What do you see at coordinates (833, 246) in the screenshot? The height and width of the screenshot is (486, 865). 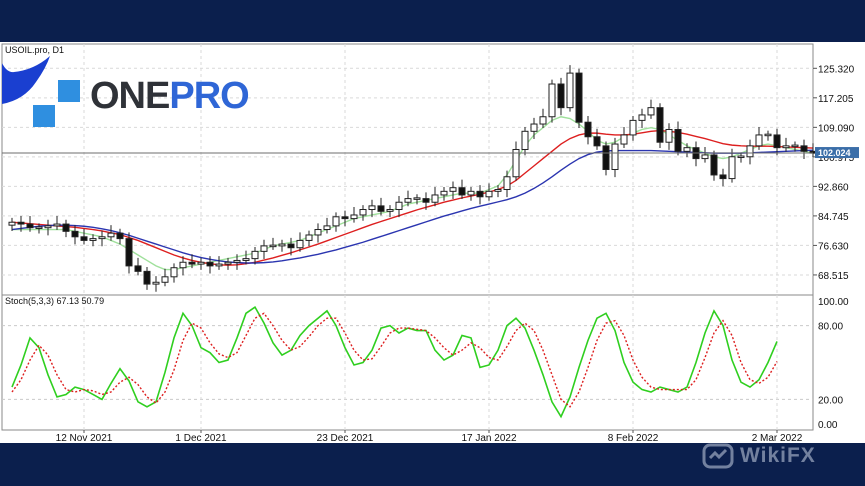 I see `price-tick-label: 76.630` at bounding box center [833, 246].